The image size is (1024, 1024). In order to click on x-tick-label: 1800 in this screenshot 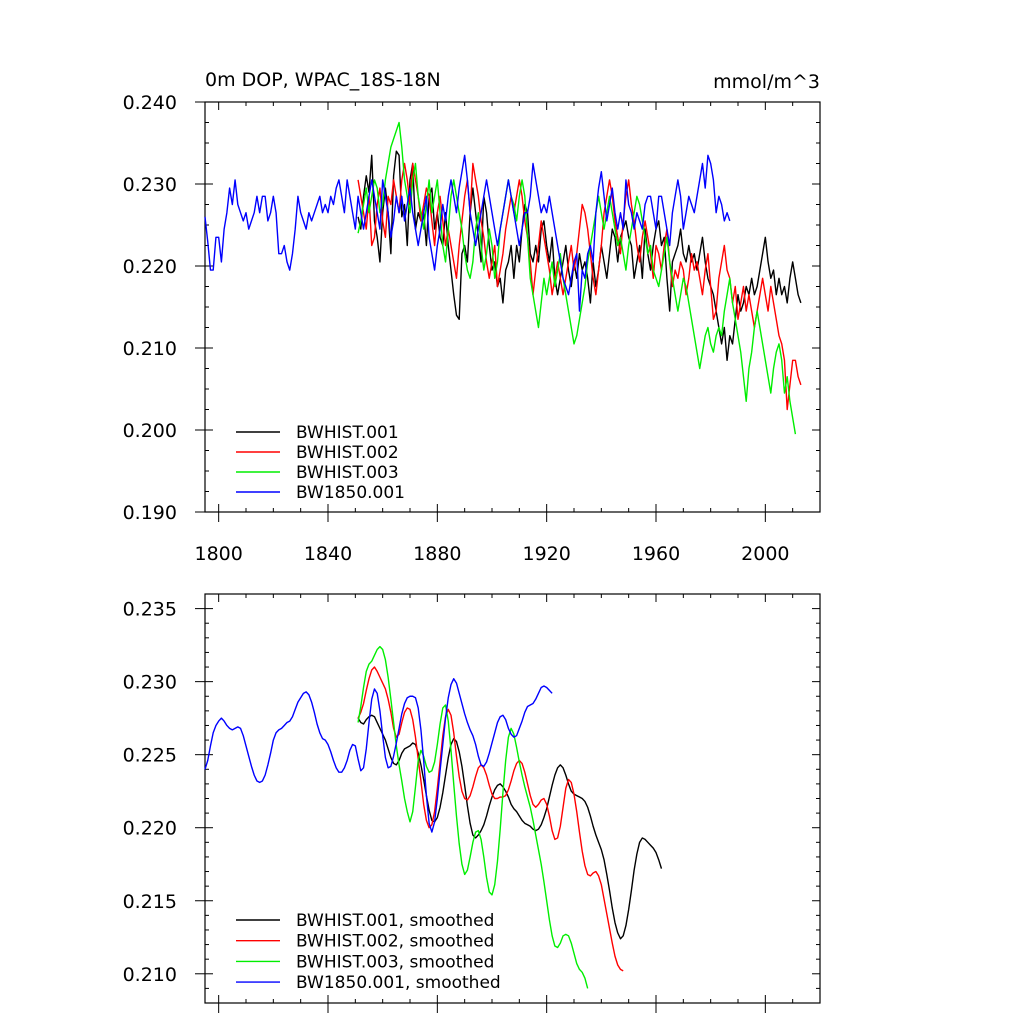, I will do `click(218, 554)`.